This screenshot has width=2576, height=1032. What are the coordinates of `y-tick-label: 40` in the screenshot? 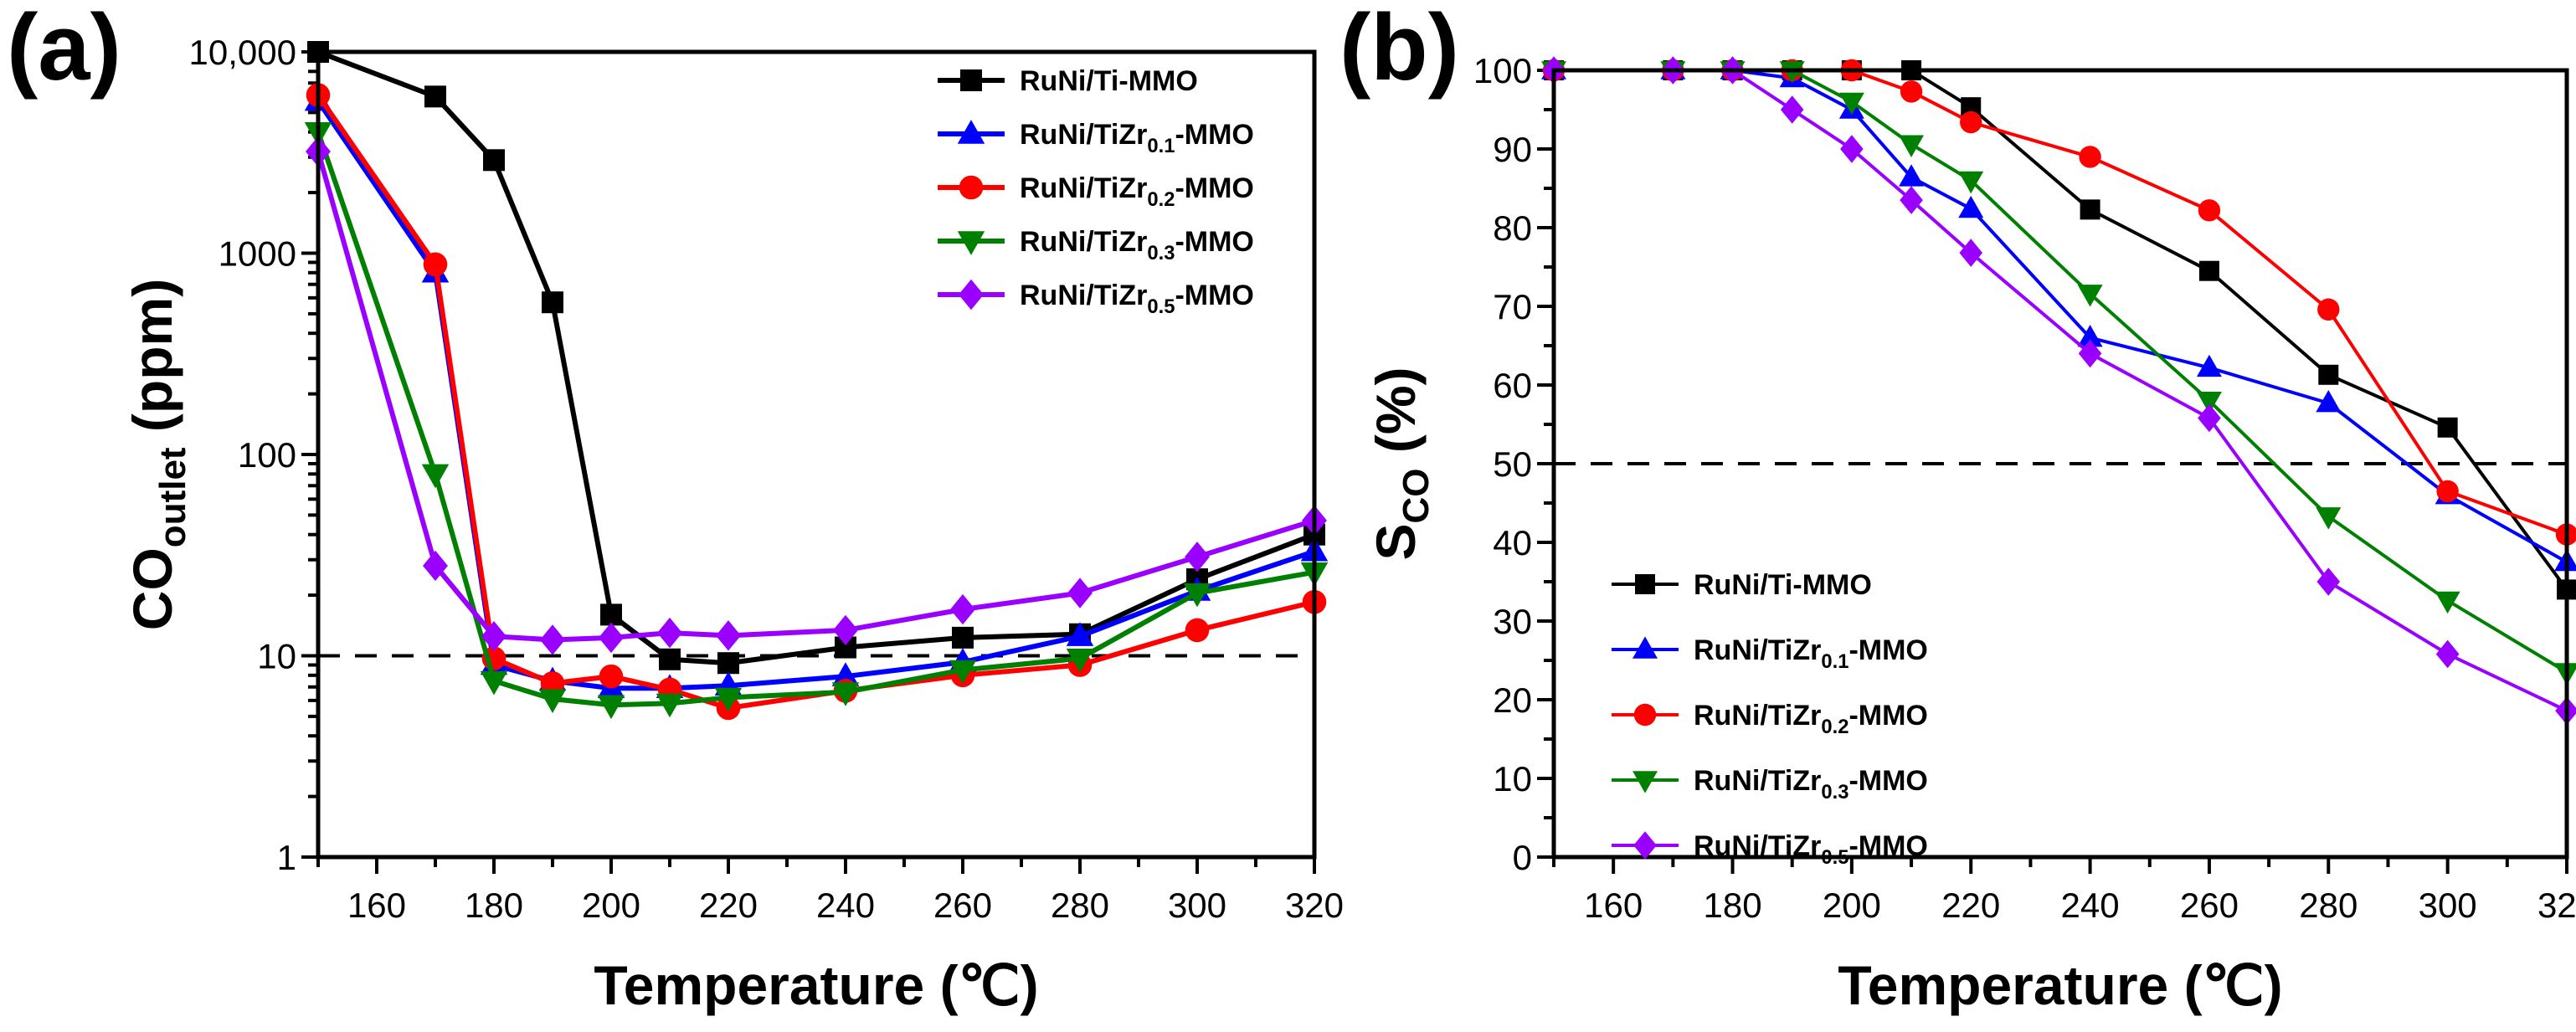 It's located at (1513, 542).